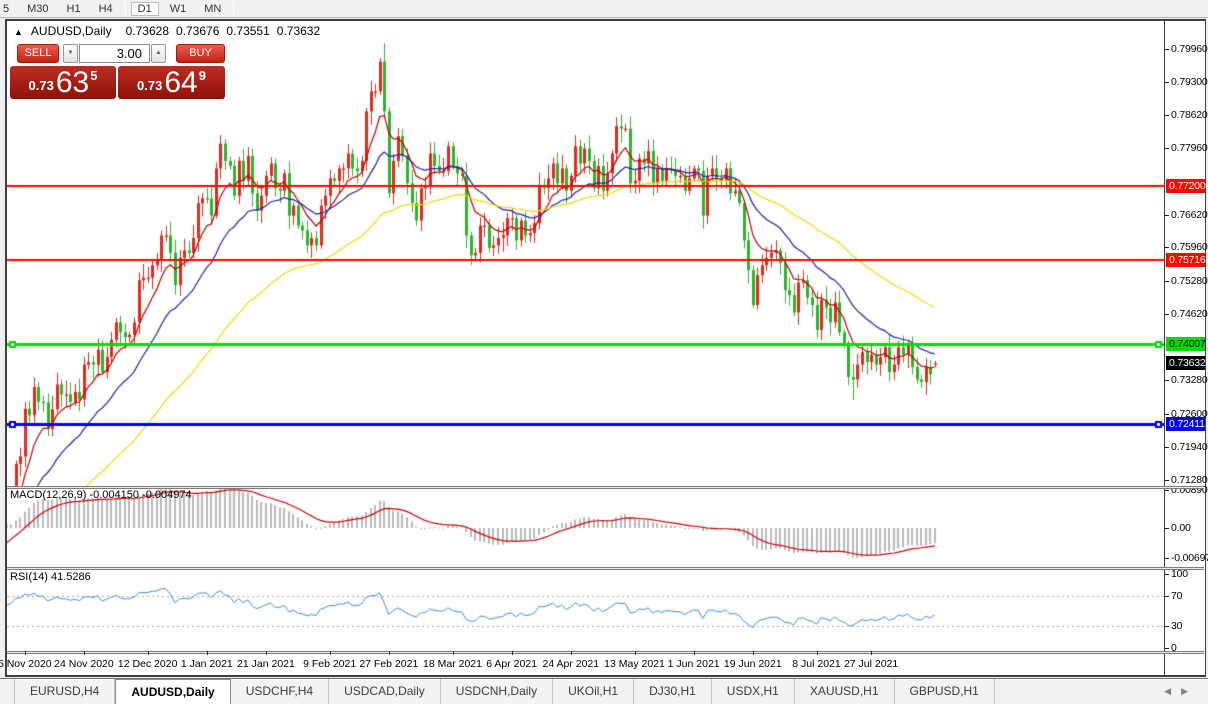  I want to click on macd-indicator-label: MACD(12,26,9) -0.004150 -0.004974, so click(101, 495).